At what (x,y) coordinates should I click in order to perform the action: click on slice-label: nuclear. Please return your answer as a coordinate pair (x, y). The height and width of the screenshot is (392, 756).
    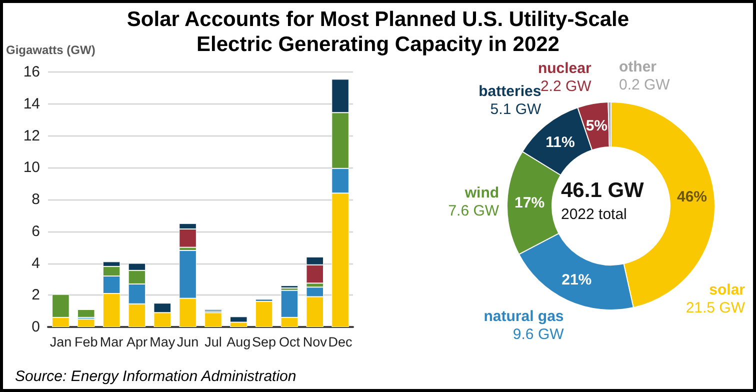
    Looking at the image, I should click on (565, 69).